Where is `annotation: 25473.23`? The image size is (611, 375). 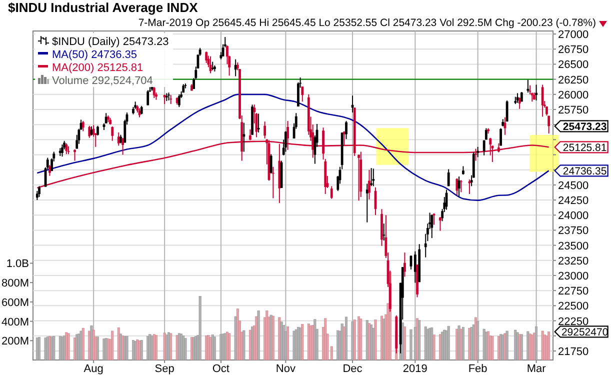 annotation: 25473.23 is located at coordinates (584, 126).